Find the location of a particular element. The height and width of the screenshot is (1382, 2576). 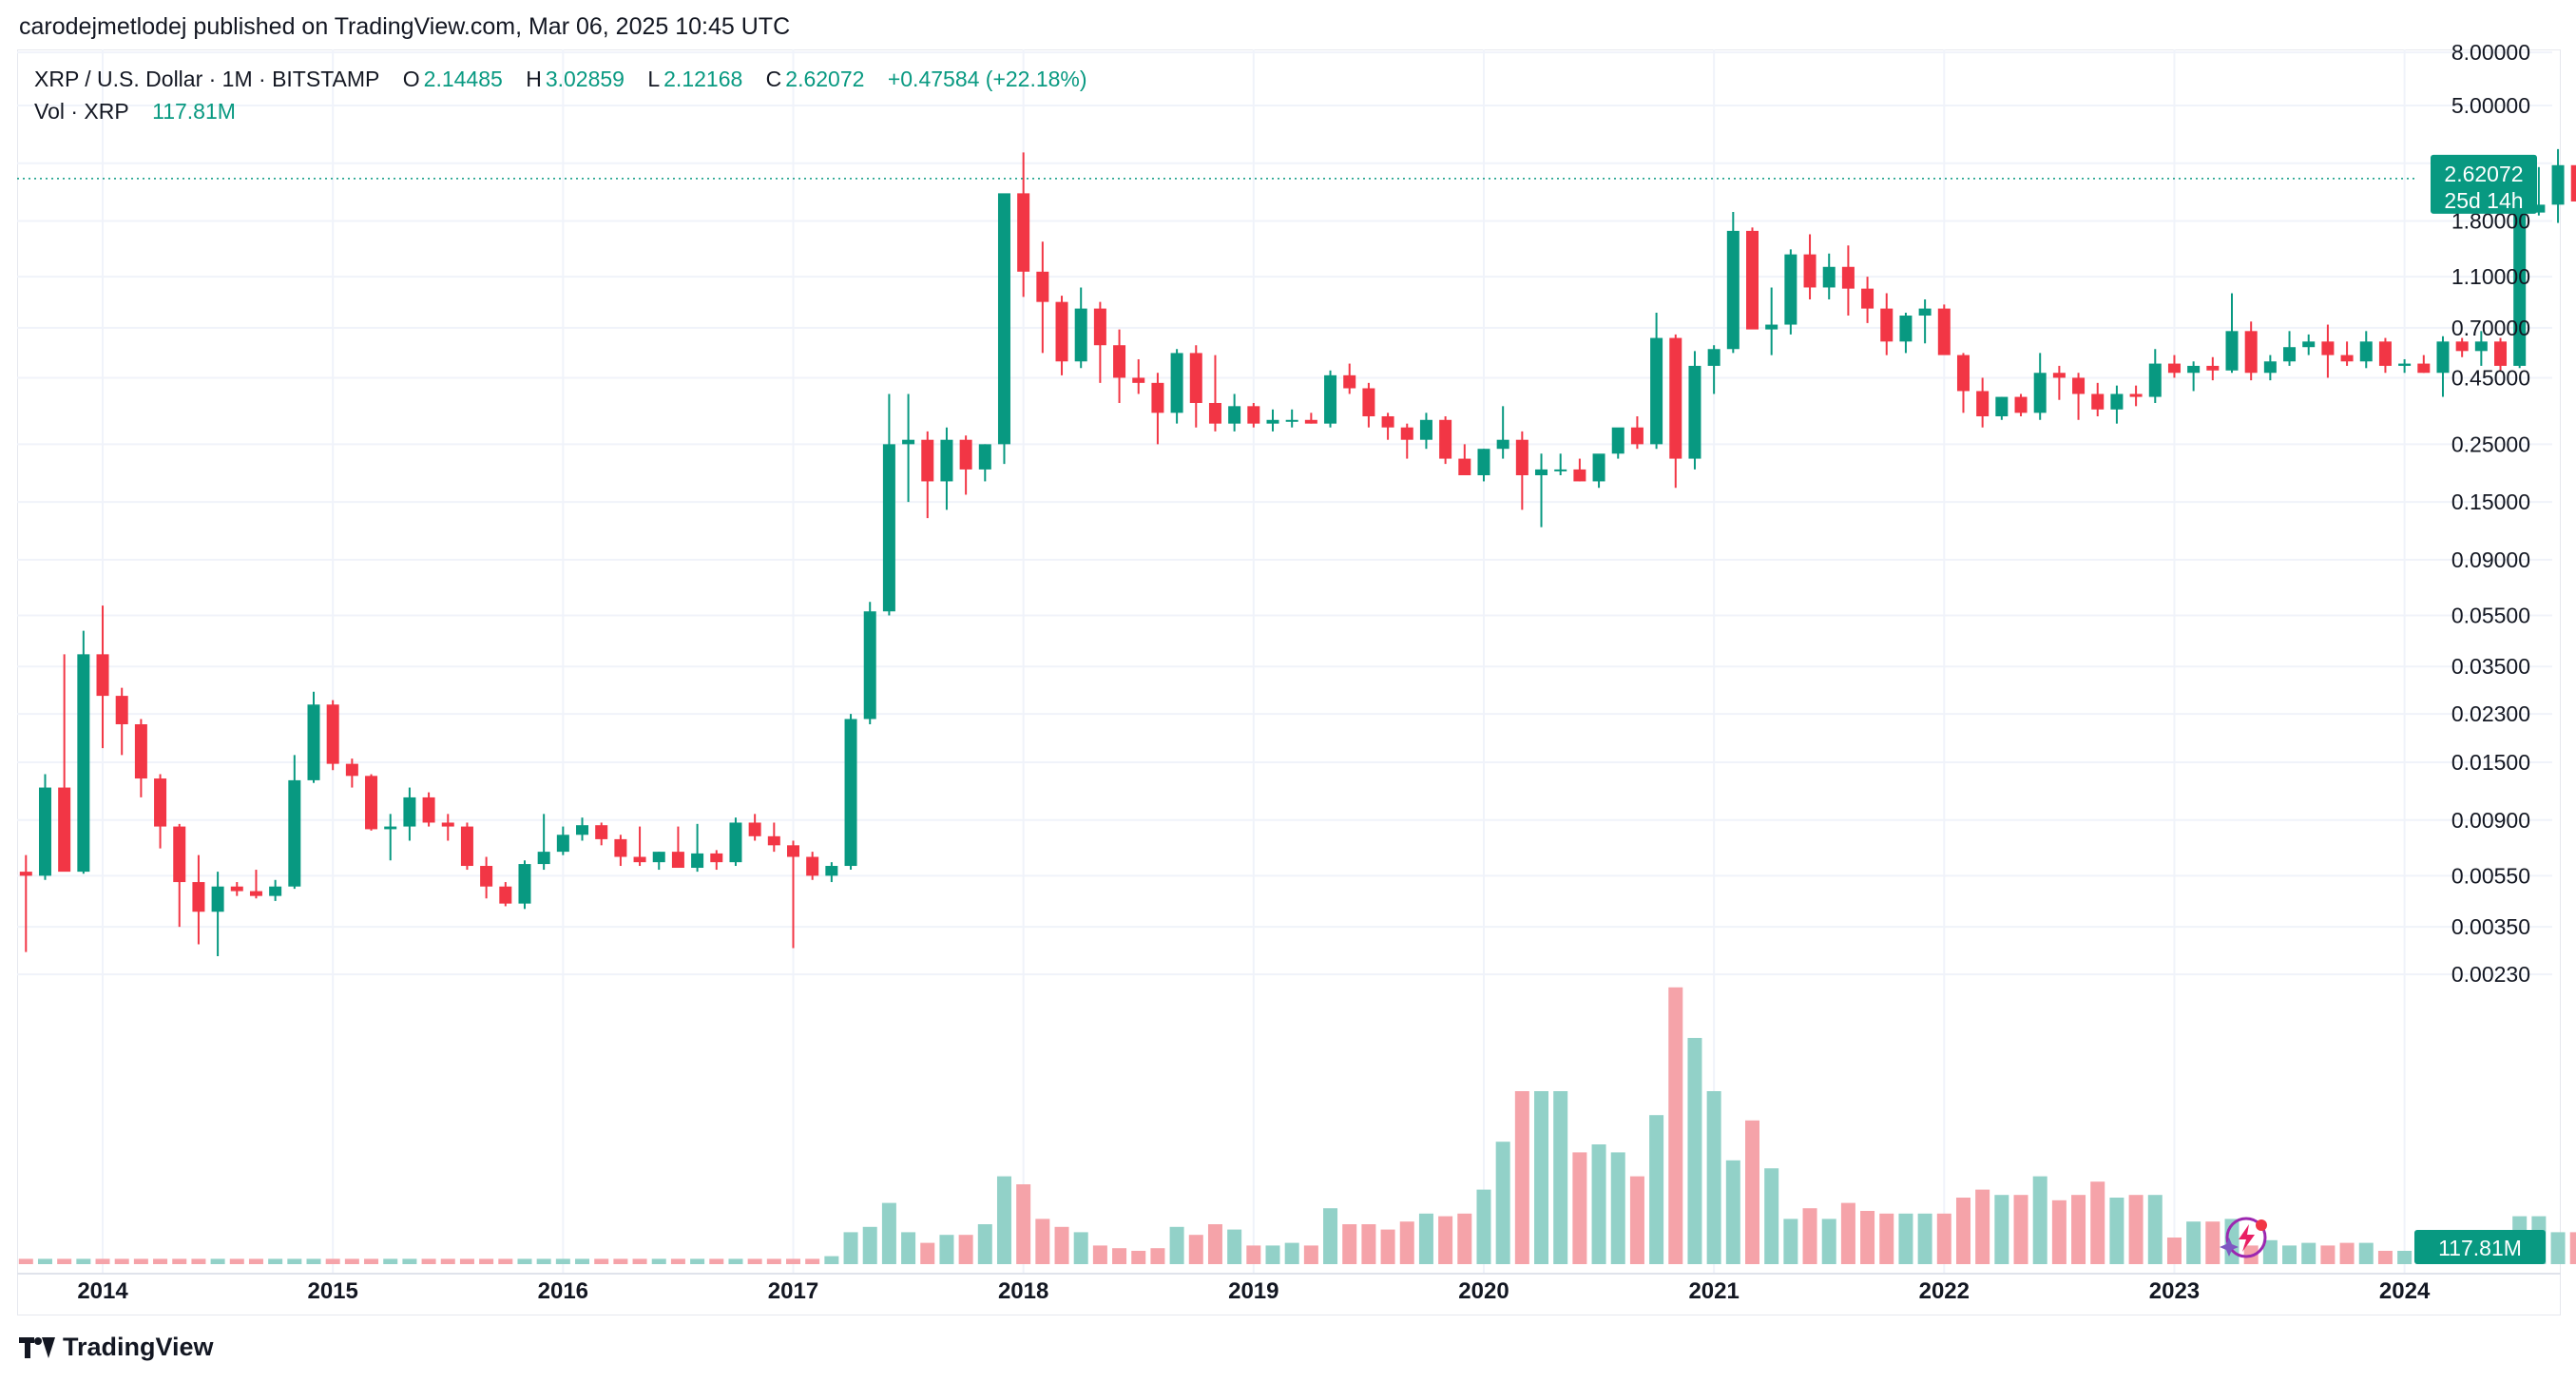

y-tick-label: 0.45000 is located at coordinates (2491, 377).